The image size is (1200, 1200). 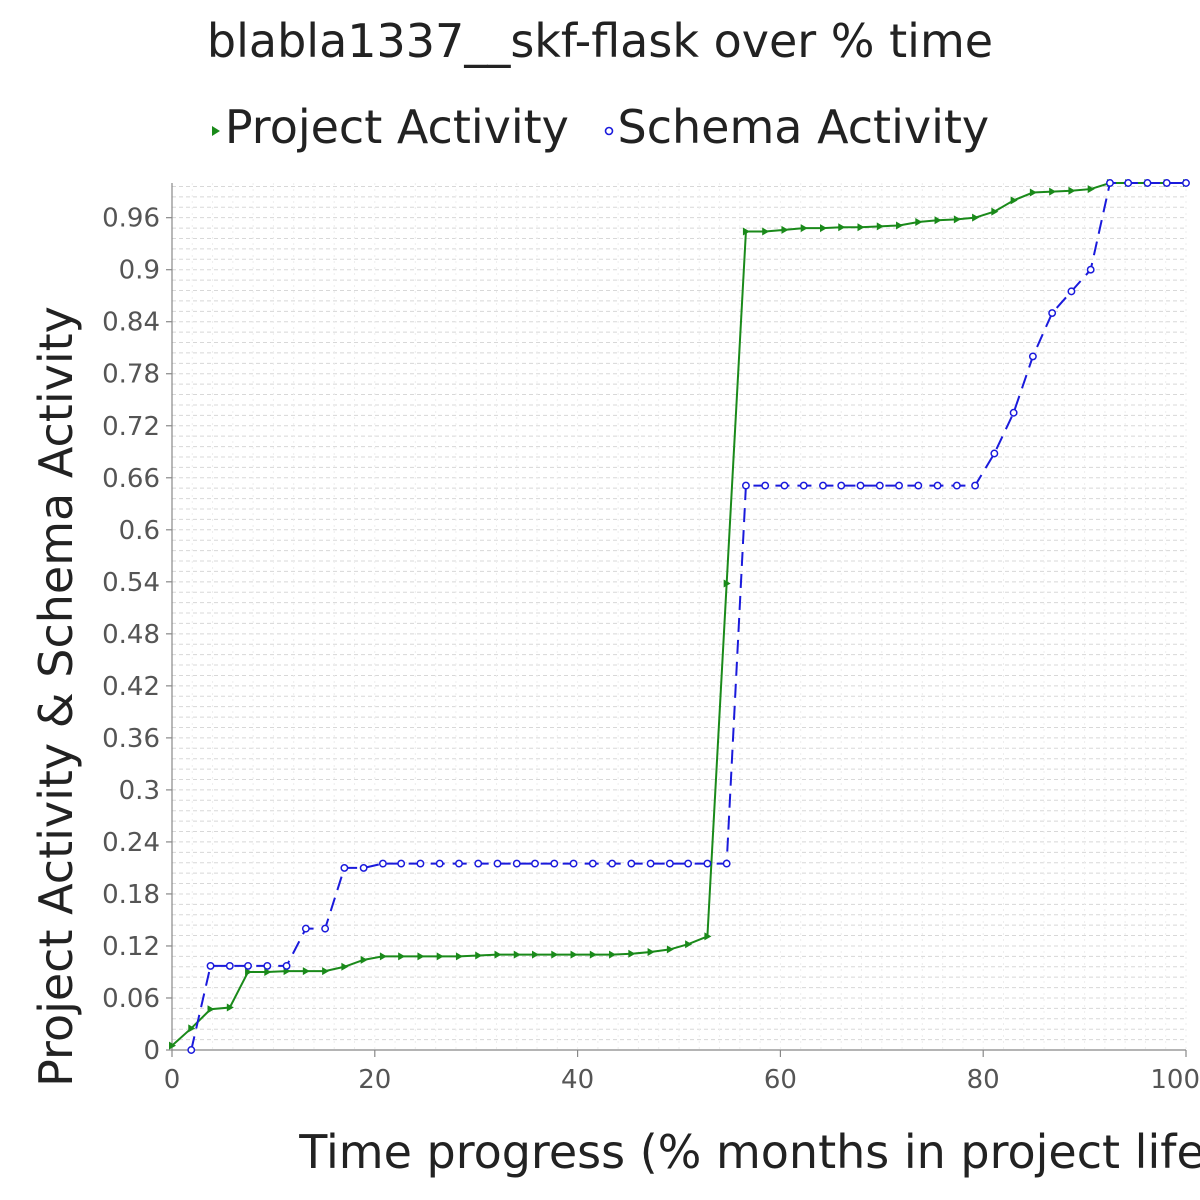 What do you see at coordinates (608, 130) in the screenshot?
I see `circle-marker-icon` at bounding box center [608, 130].